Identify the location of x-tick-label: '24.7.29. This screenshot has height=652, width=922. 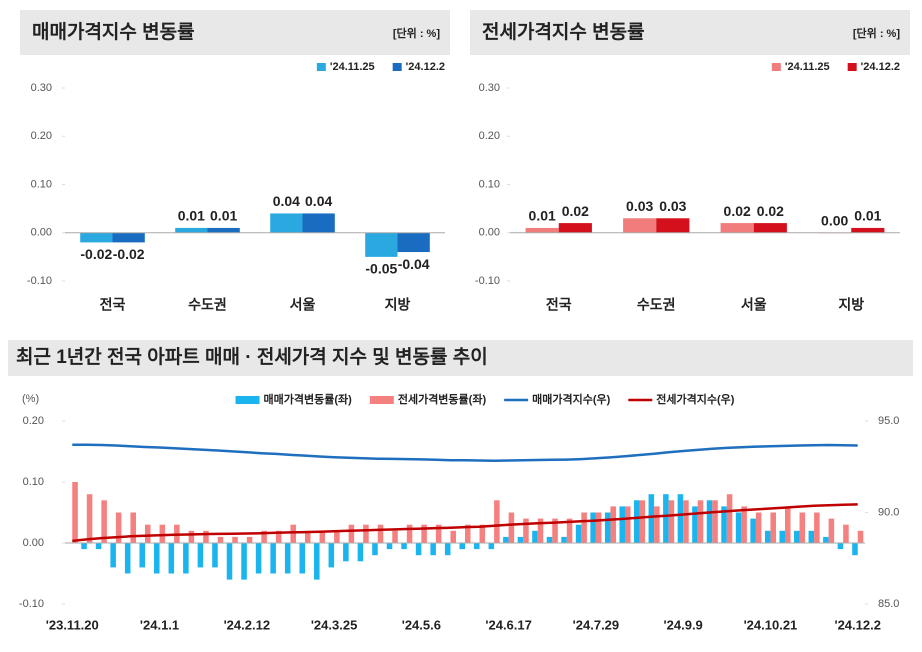
(596, 624).